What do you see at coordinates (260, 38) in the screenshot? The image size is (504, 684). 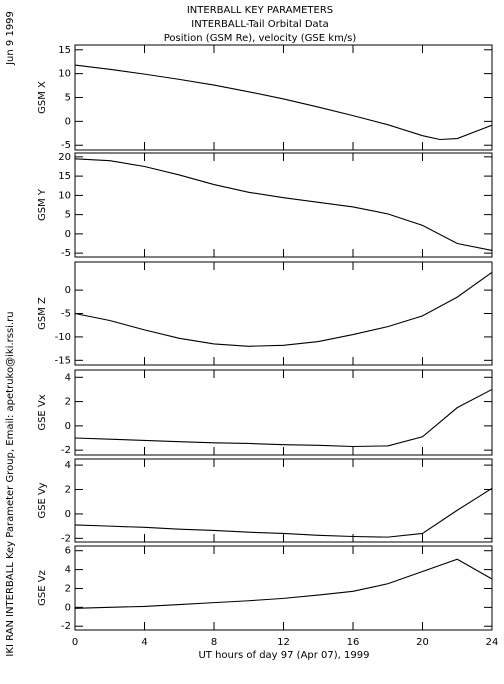 I see `title-line: Position (GSM Re), velocity (GSE km/s)` at bounding box center [260, 38].